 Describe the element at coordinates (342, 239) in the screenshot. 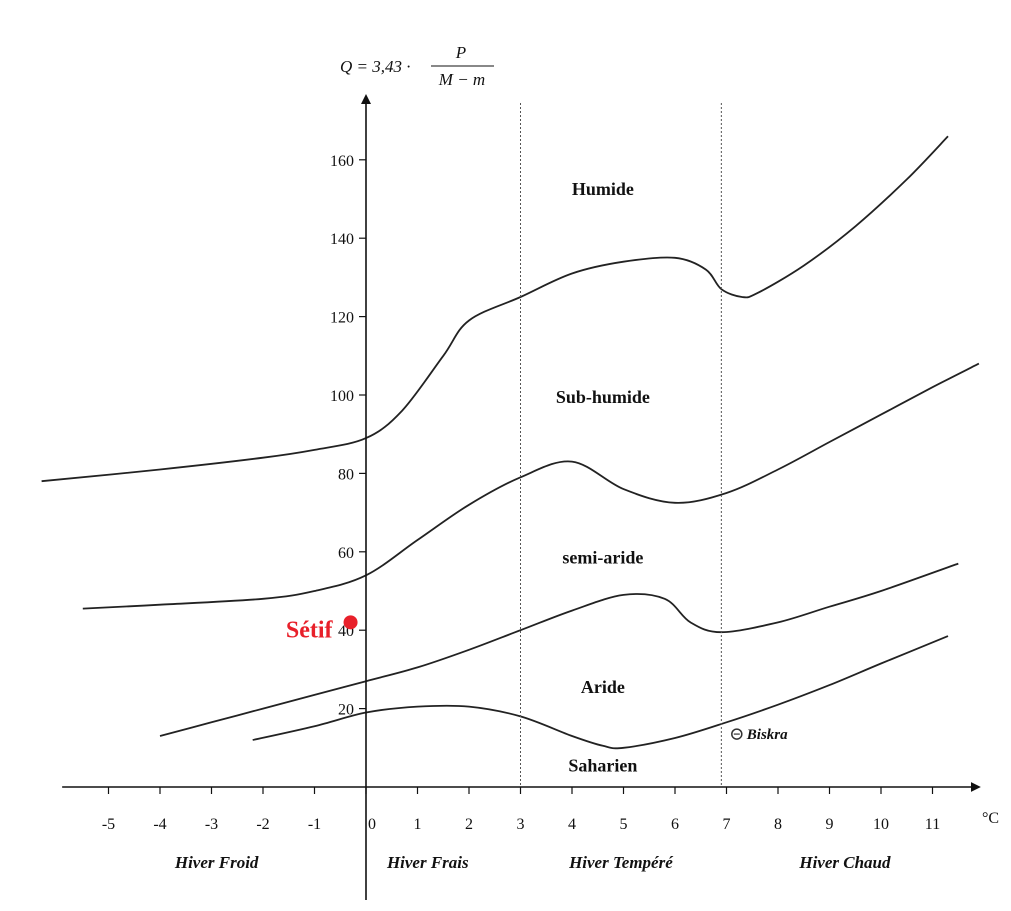

I see `y-tick-label: 140` at that location.